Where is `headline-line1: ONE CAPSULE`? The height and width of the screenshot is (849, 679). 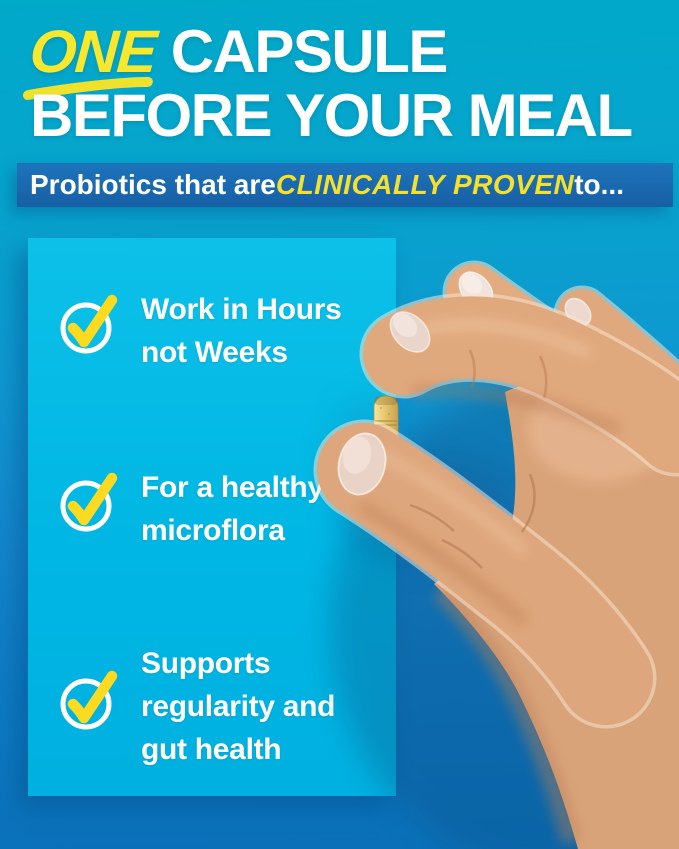
headline-line1: ONE CAPSULE is located at coordinates (235, 59).